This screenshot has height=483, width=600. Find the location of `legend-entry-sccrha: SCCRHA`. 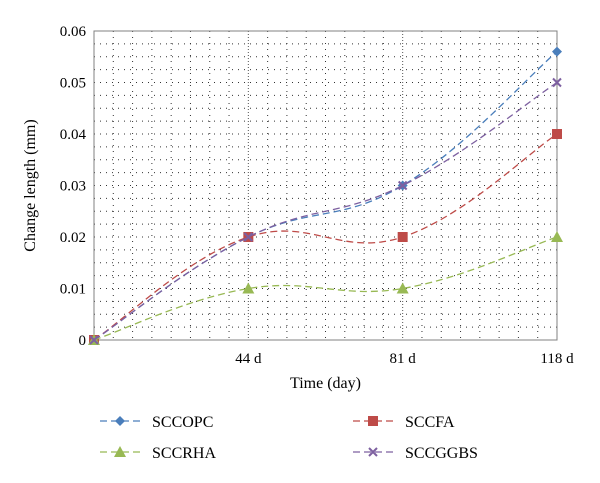

legend-entry-sccrha: SCCRHA is located at coordinates (158, 453).